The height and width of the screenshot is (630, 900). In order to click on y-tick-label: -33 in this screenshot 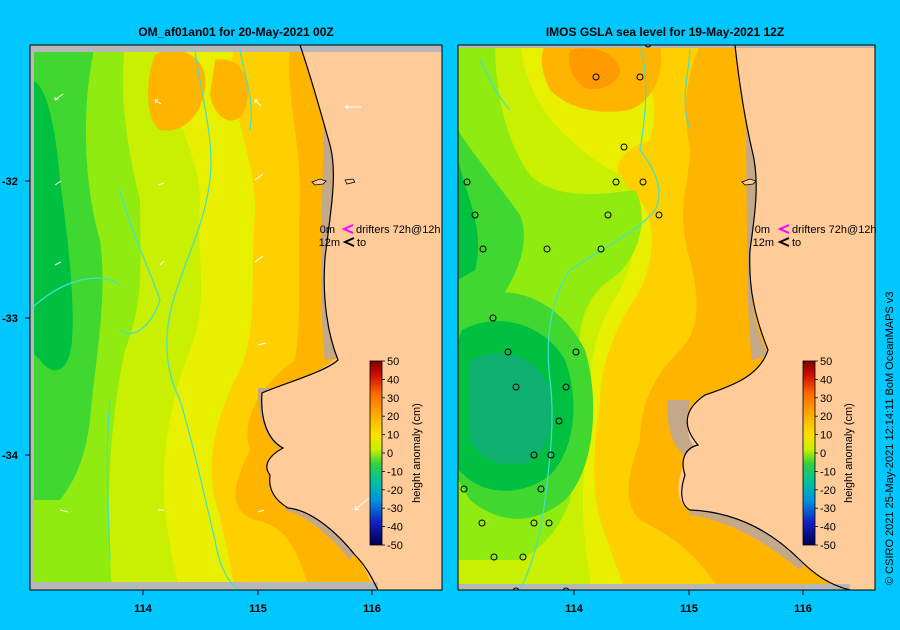, I will do `click(10, 319)`.